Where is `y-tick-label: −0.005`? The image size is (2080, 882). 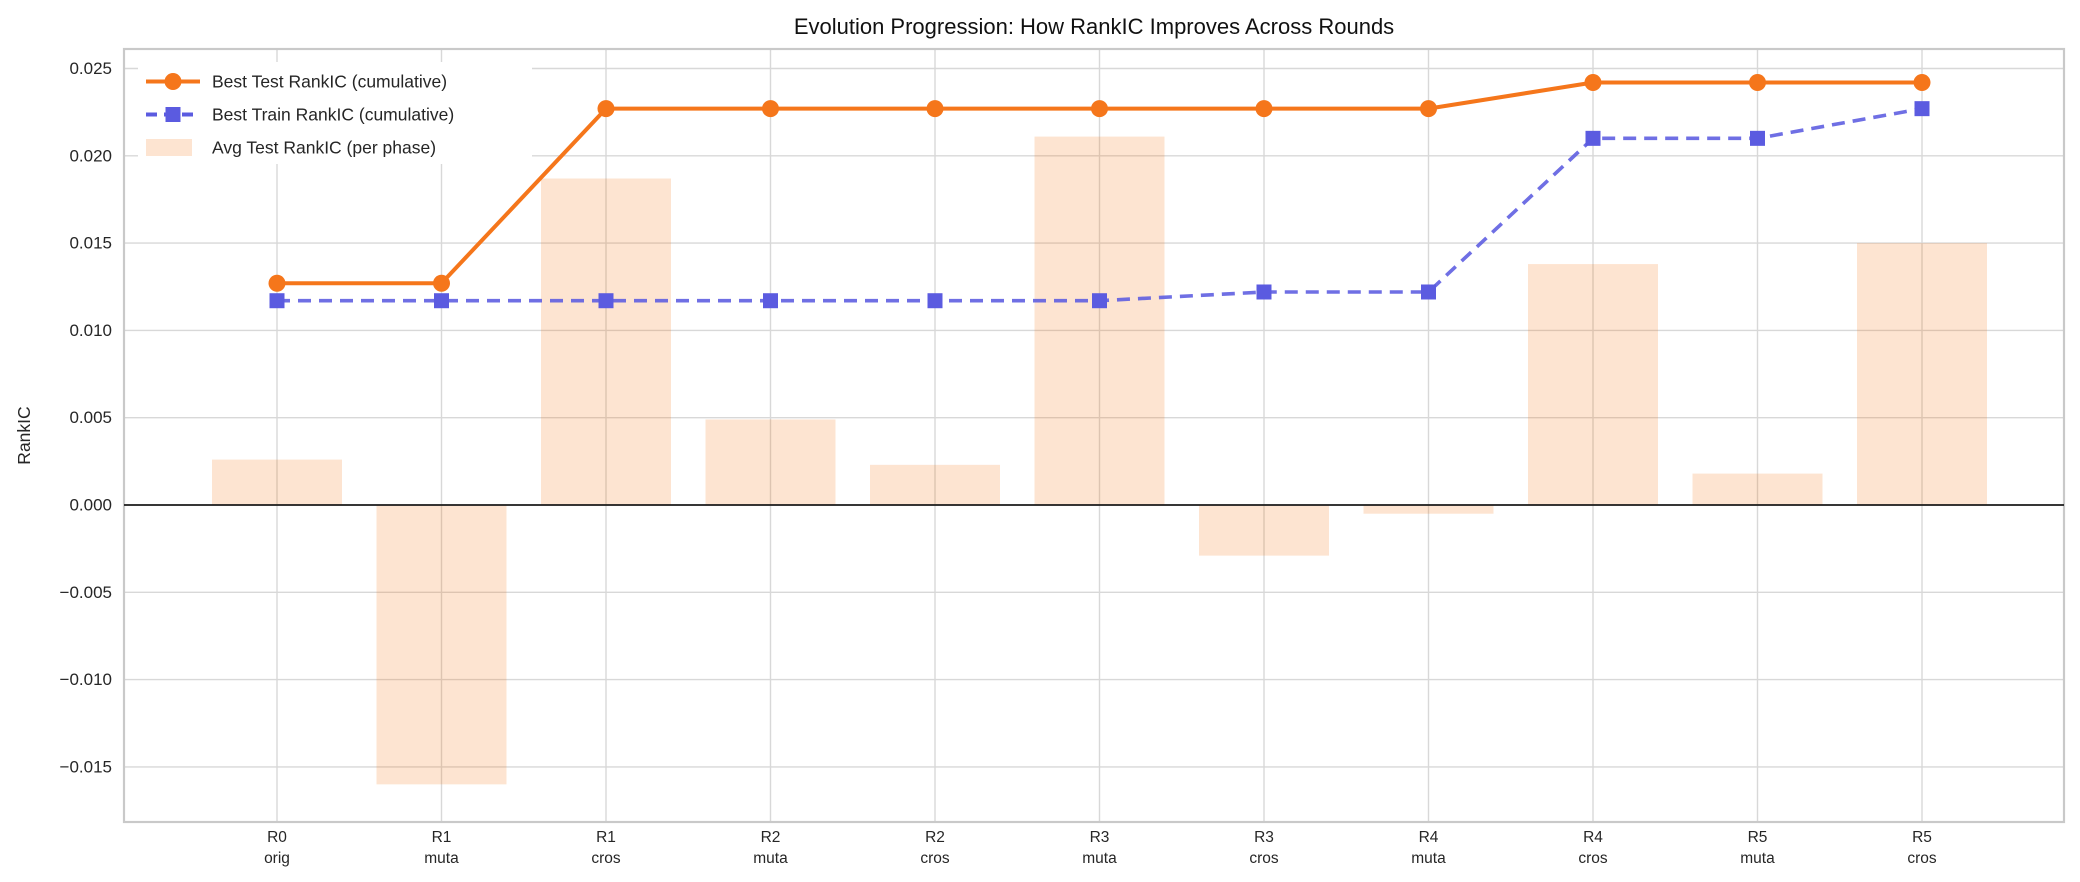
y-tick-label: −0.005 is located at coordinates (86, 592).